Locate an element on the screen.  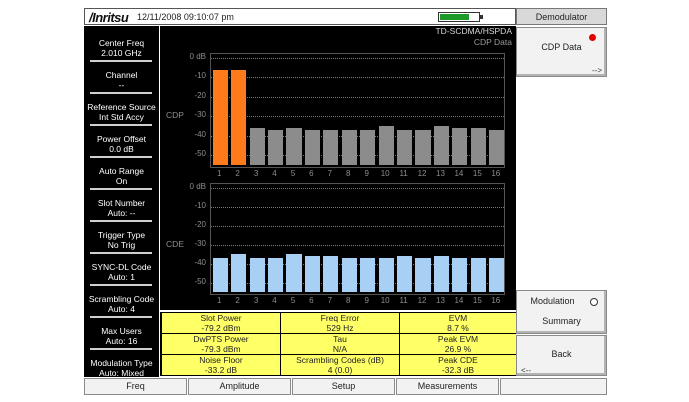
axis-name: CDP is located at coordinates (175, 115).